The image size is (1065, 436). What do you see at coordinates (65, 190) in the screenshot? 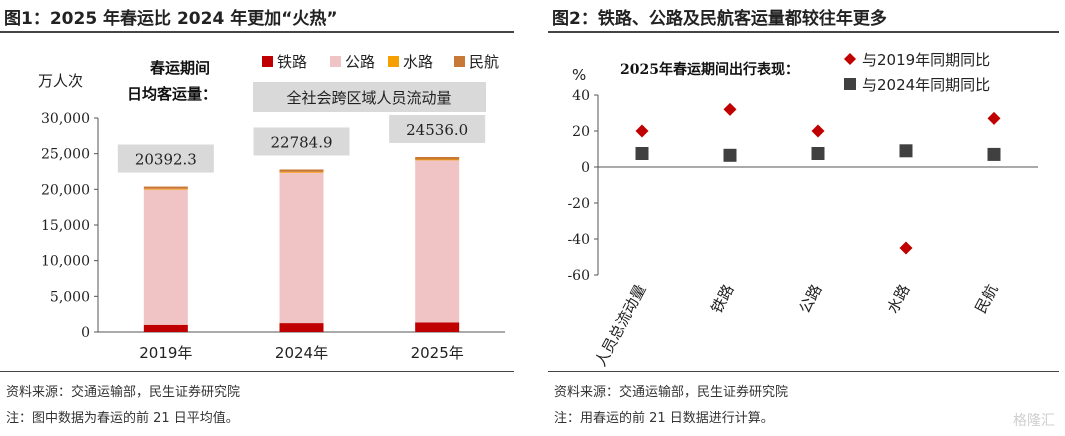
I see `y-tick-label: 20,000` at bounding box center [65, 190].